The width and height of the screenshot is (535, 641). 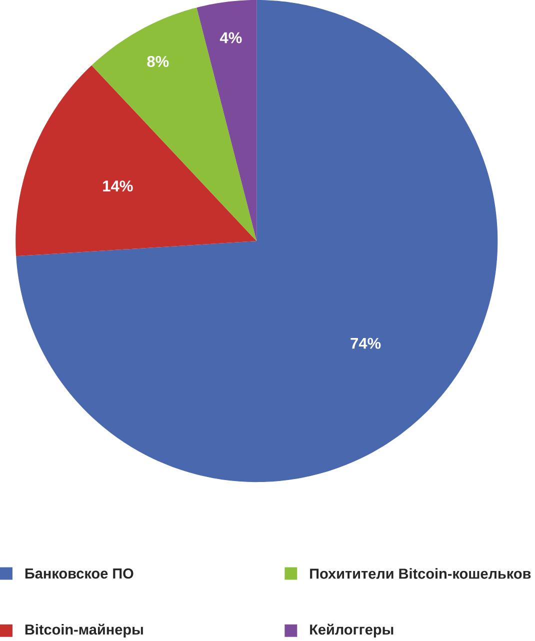 I want to click on data-label: 14%, so click(x=118, y=186).